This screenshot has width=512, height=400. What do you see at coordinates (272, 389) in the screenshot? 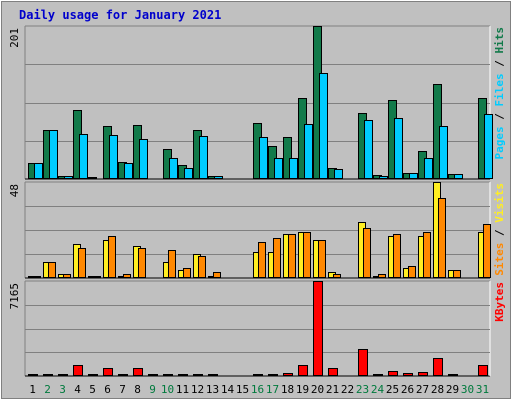
I see `x-tick-label-day-17: 17` at bounding box center [272, 389].